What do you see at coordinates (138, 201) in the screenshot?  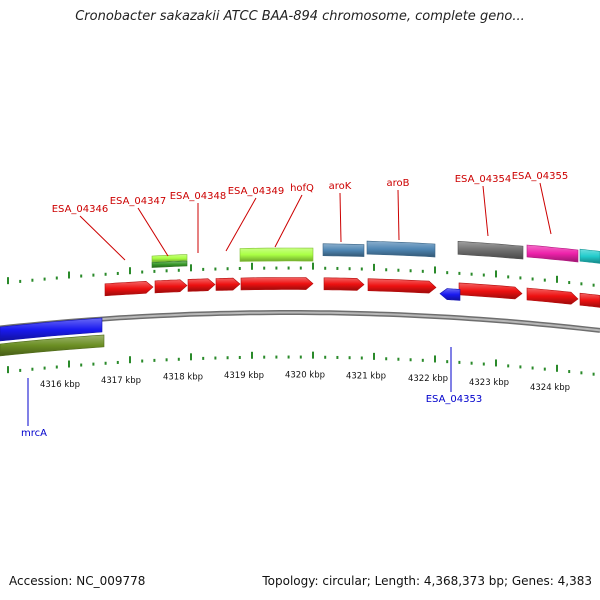 I see `gene-label-forward: ESA_04347` at bounding box center [138, 201].